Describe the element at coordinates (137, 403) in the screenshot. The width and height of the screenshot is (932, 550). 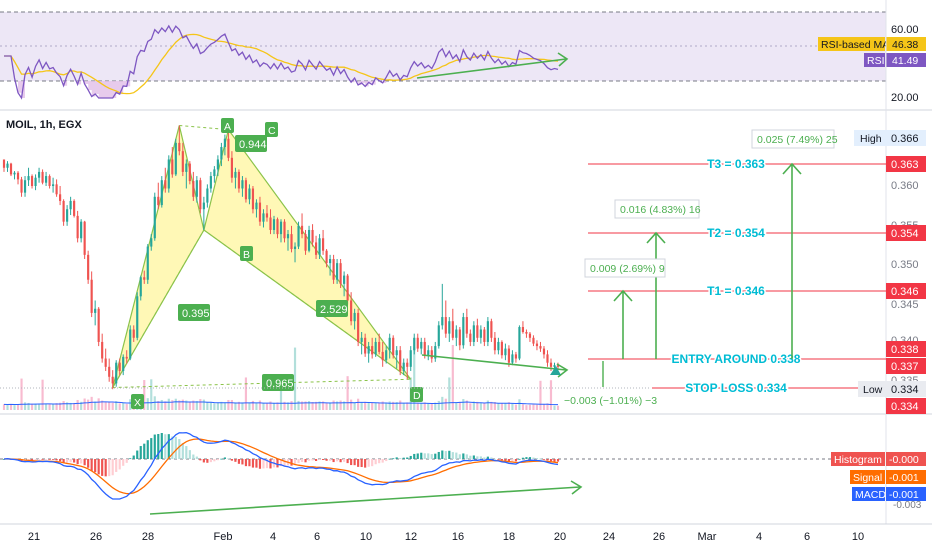
I see `svg-text: X` at that location.